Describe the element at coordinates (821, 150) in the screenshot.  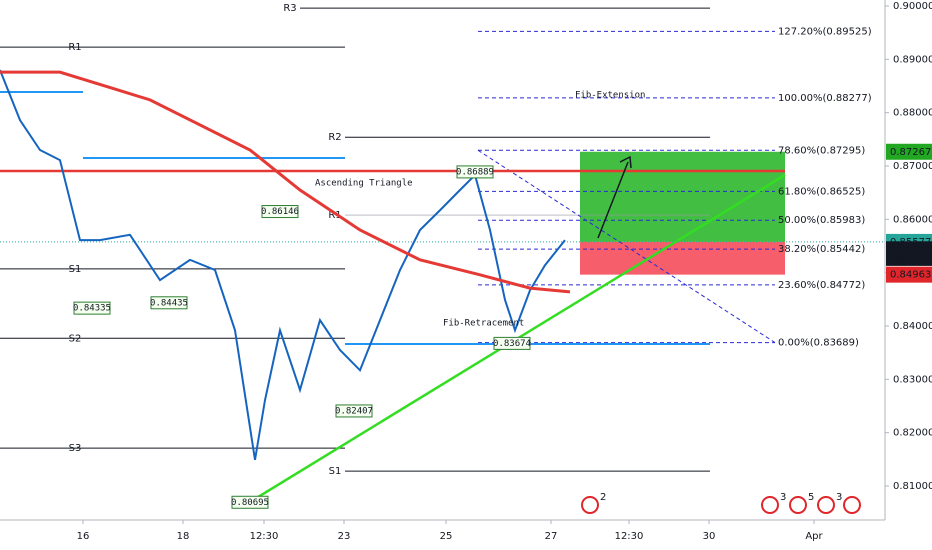
I see `fib-label: 78.60%(0.87295)` at that location.